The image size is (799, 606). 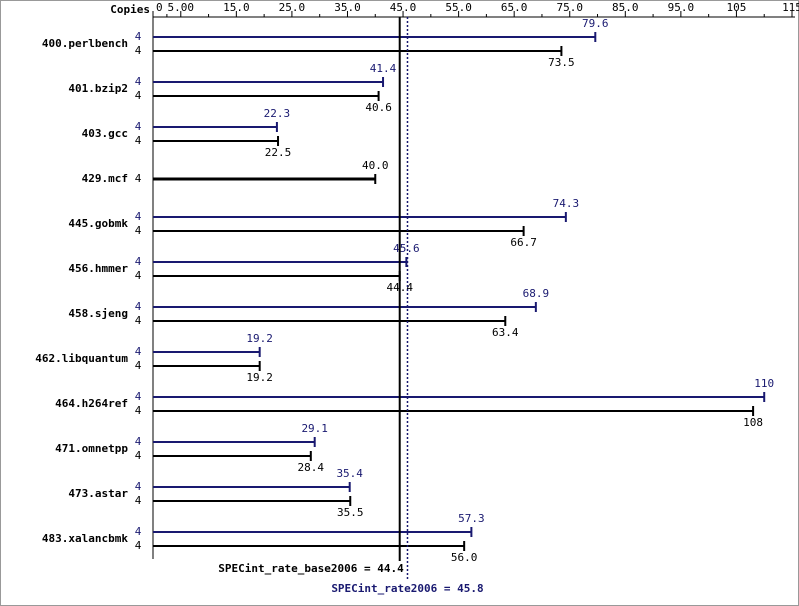 I want to click on category-label: 458.sjeng, so click(x=98, y=313).